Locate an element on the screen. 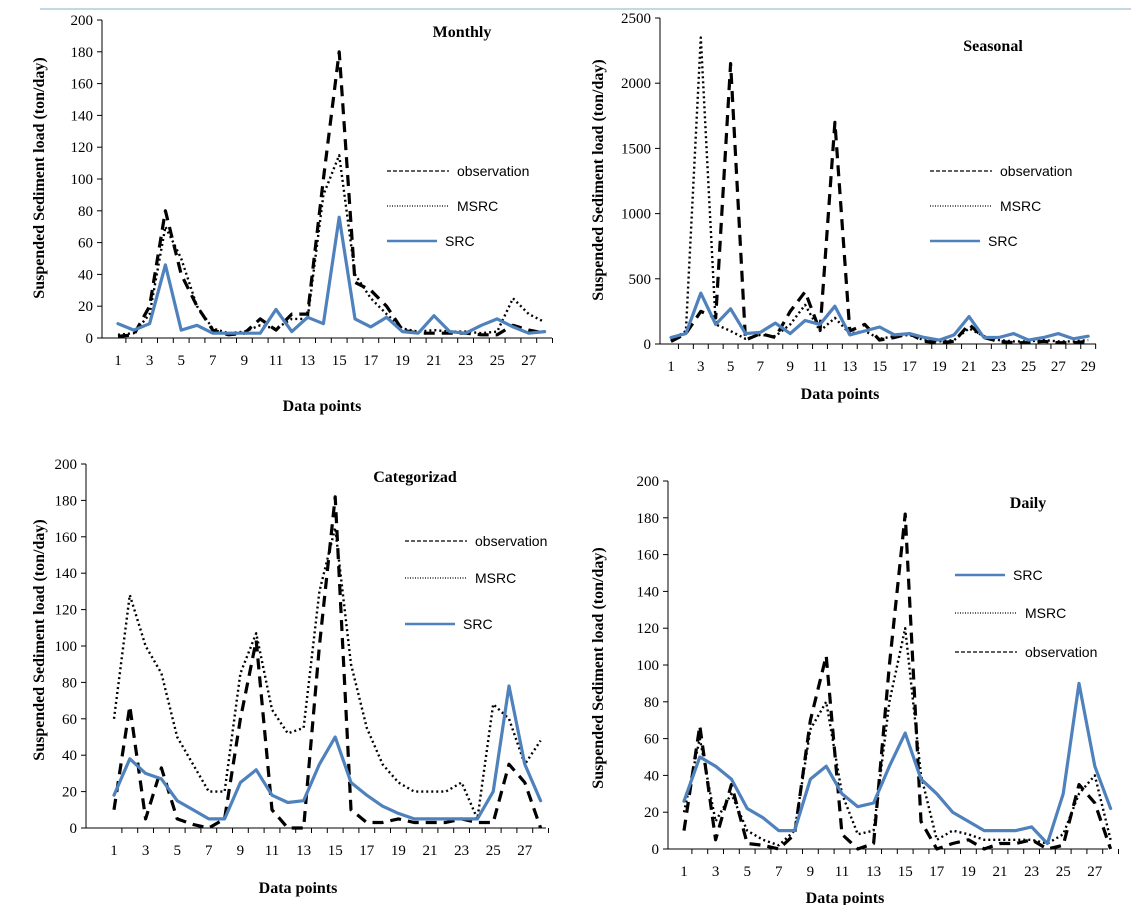 This screenshot has width=1131, height=910. series-line-msrc is located at coordinates (331, 244).